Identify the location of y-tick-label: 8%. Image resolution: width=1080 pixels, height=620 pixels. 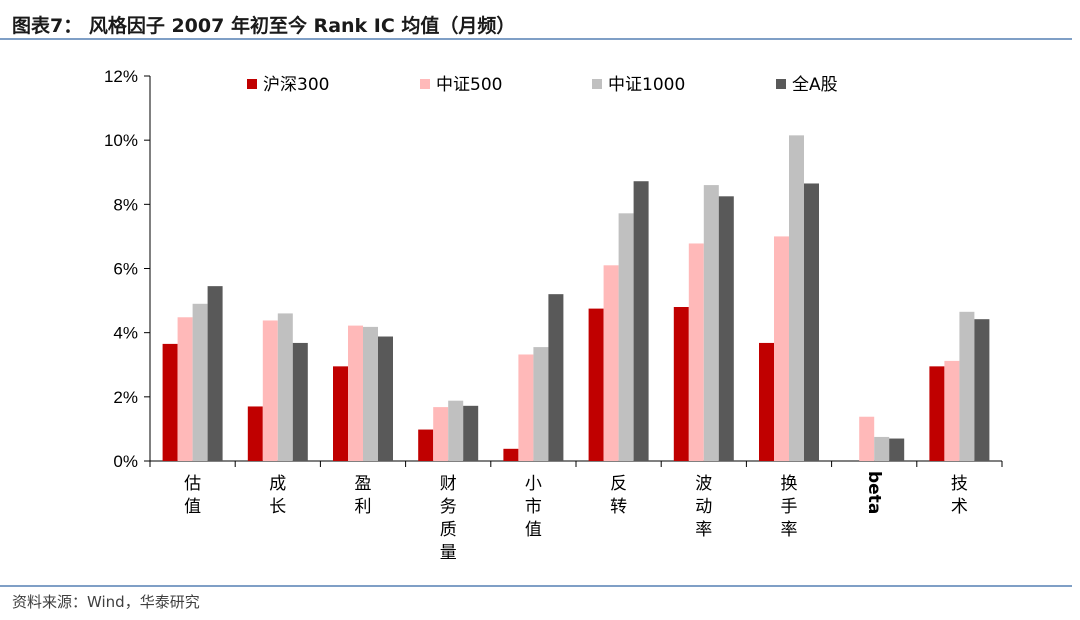
(125, 204).